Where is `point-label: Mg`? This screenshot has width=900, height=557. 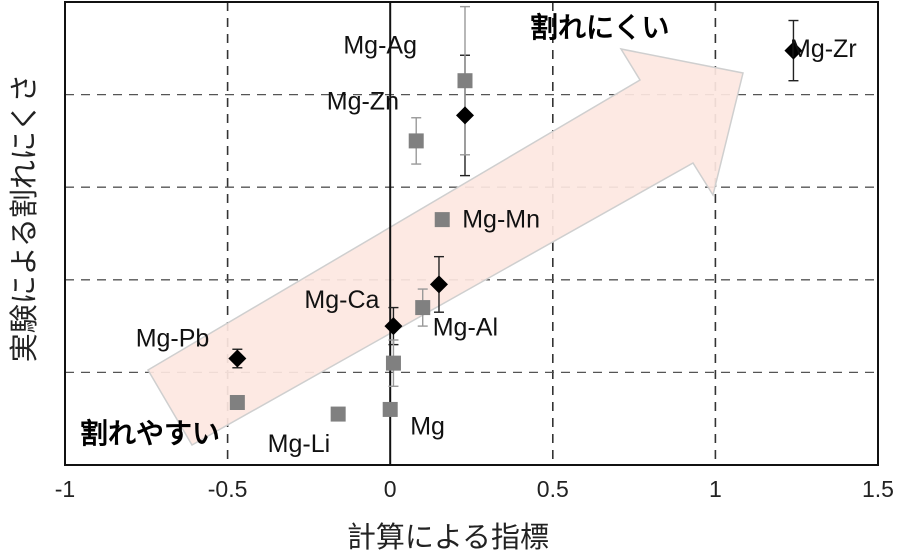
point-label: Mg is located at coordinates (427, 426).